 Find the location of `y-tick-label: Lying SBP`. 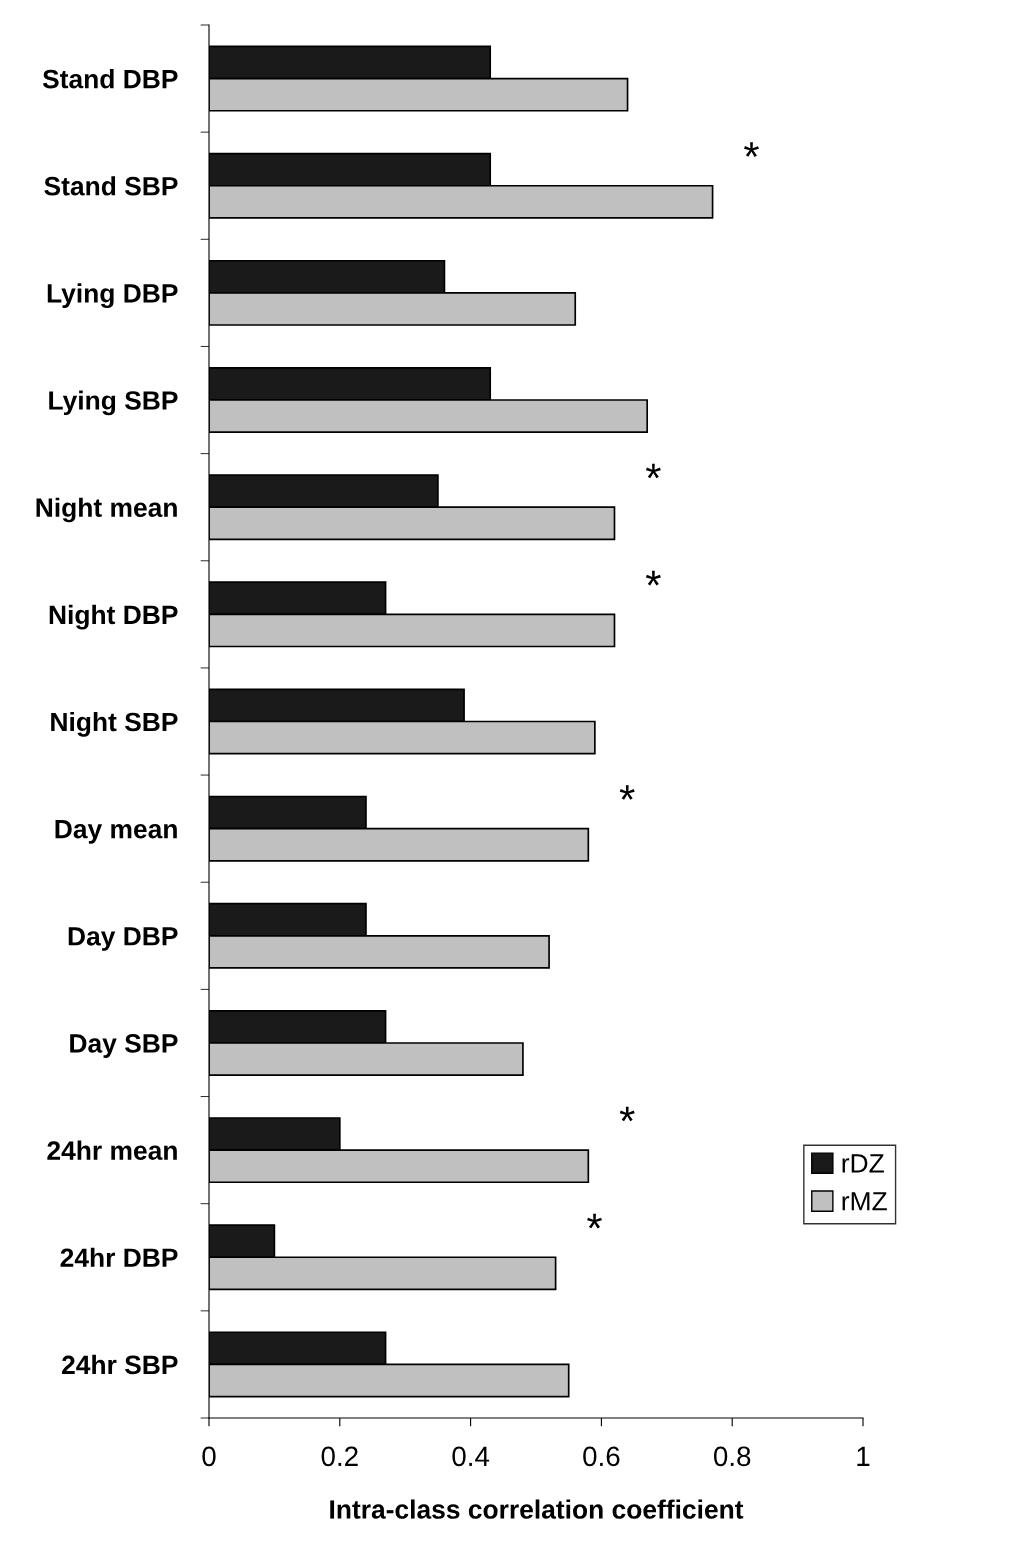

y-tick-label: Lying SBP is located at coordinates (113, 403).